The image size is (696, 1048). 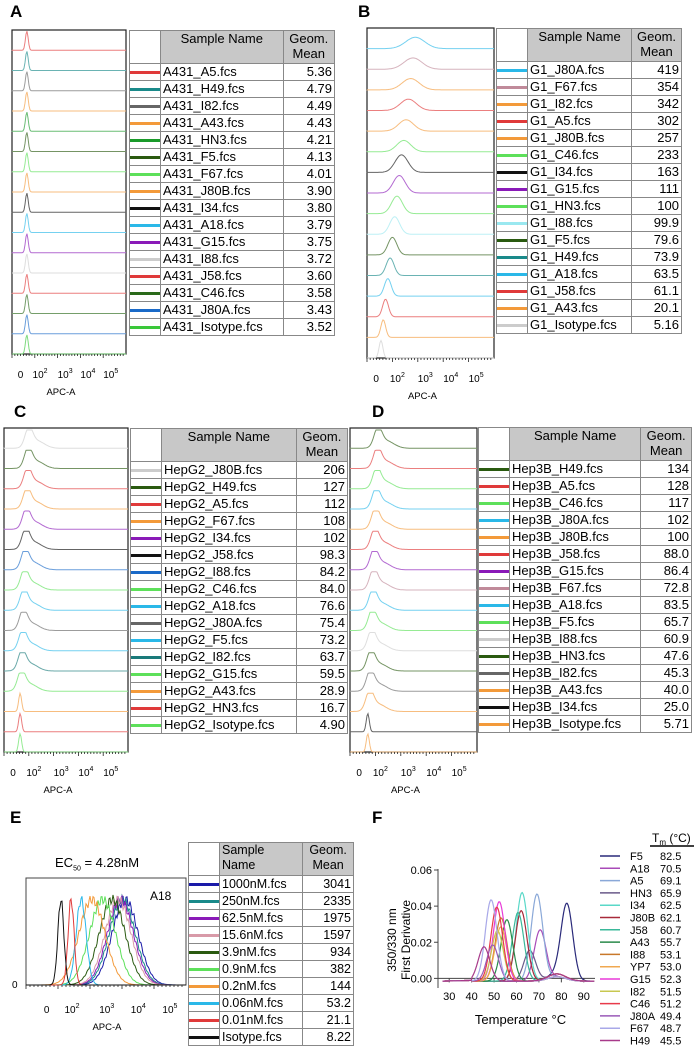 I want to click on table-row: Hep3B_J58.fcs 88.0, so click(x=585, y=554).